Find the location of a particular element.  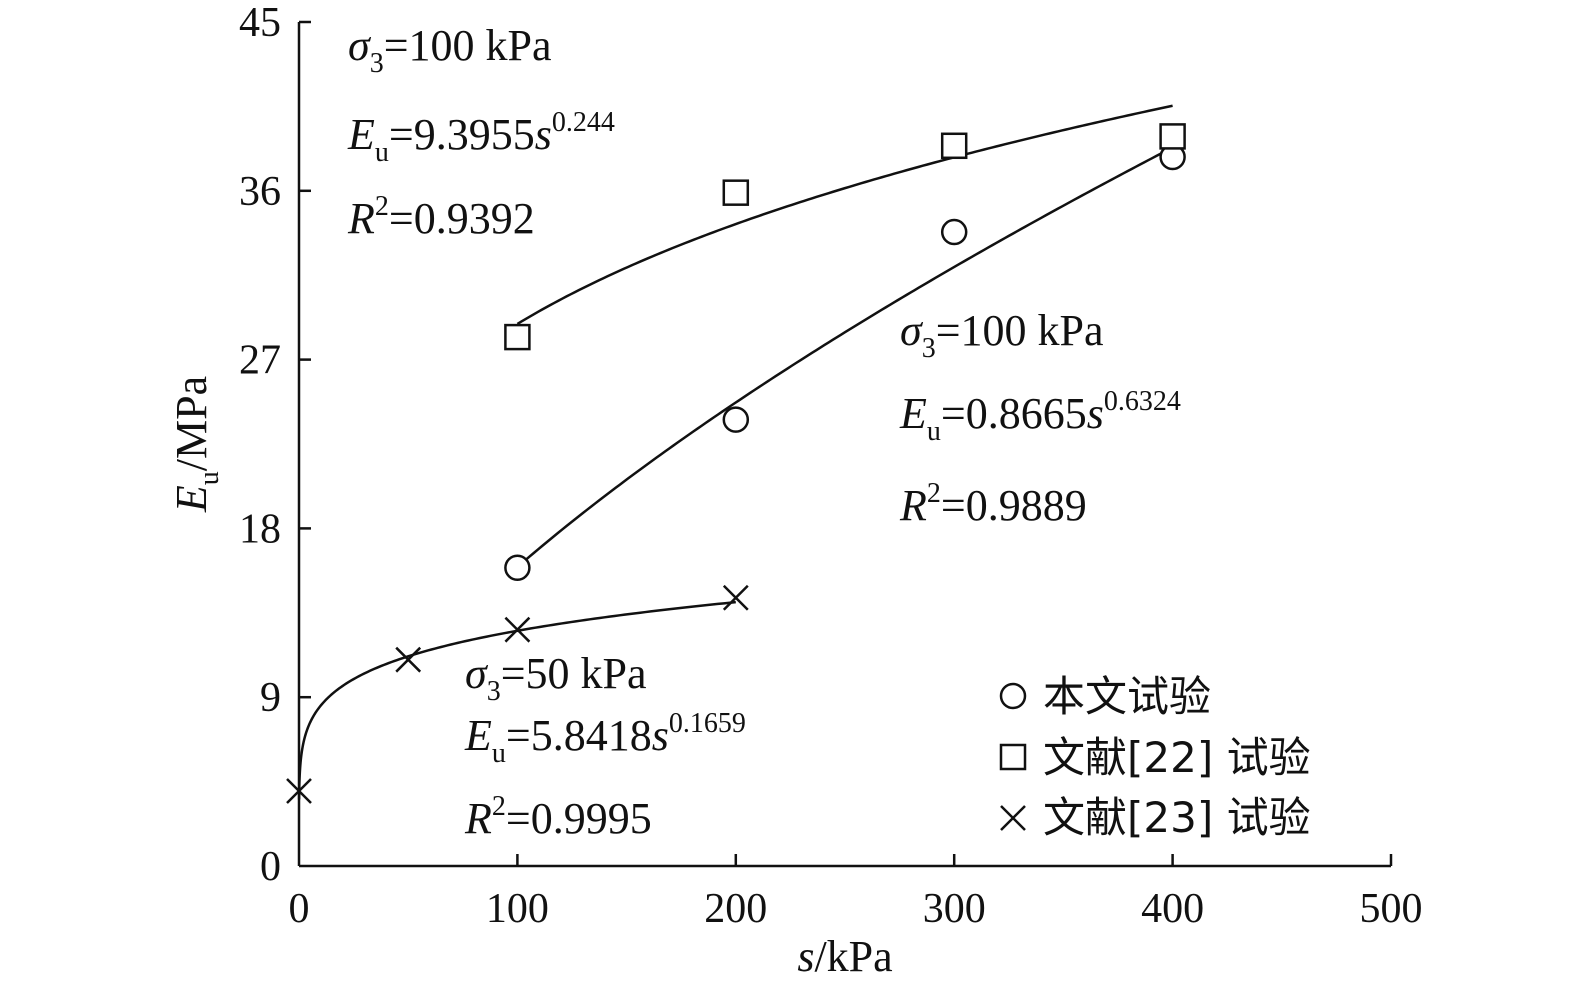

annotation-1-r2: R2=0.9392 is located at coordinates (441, 217).